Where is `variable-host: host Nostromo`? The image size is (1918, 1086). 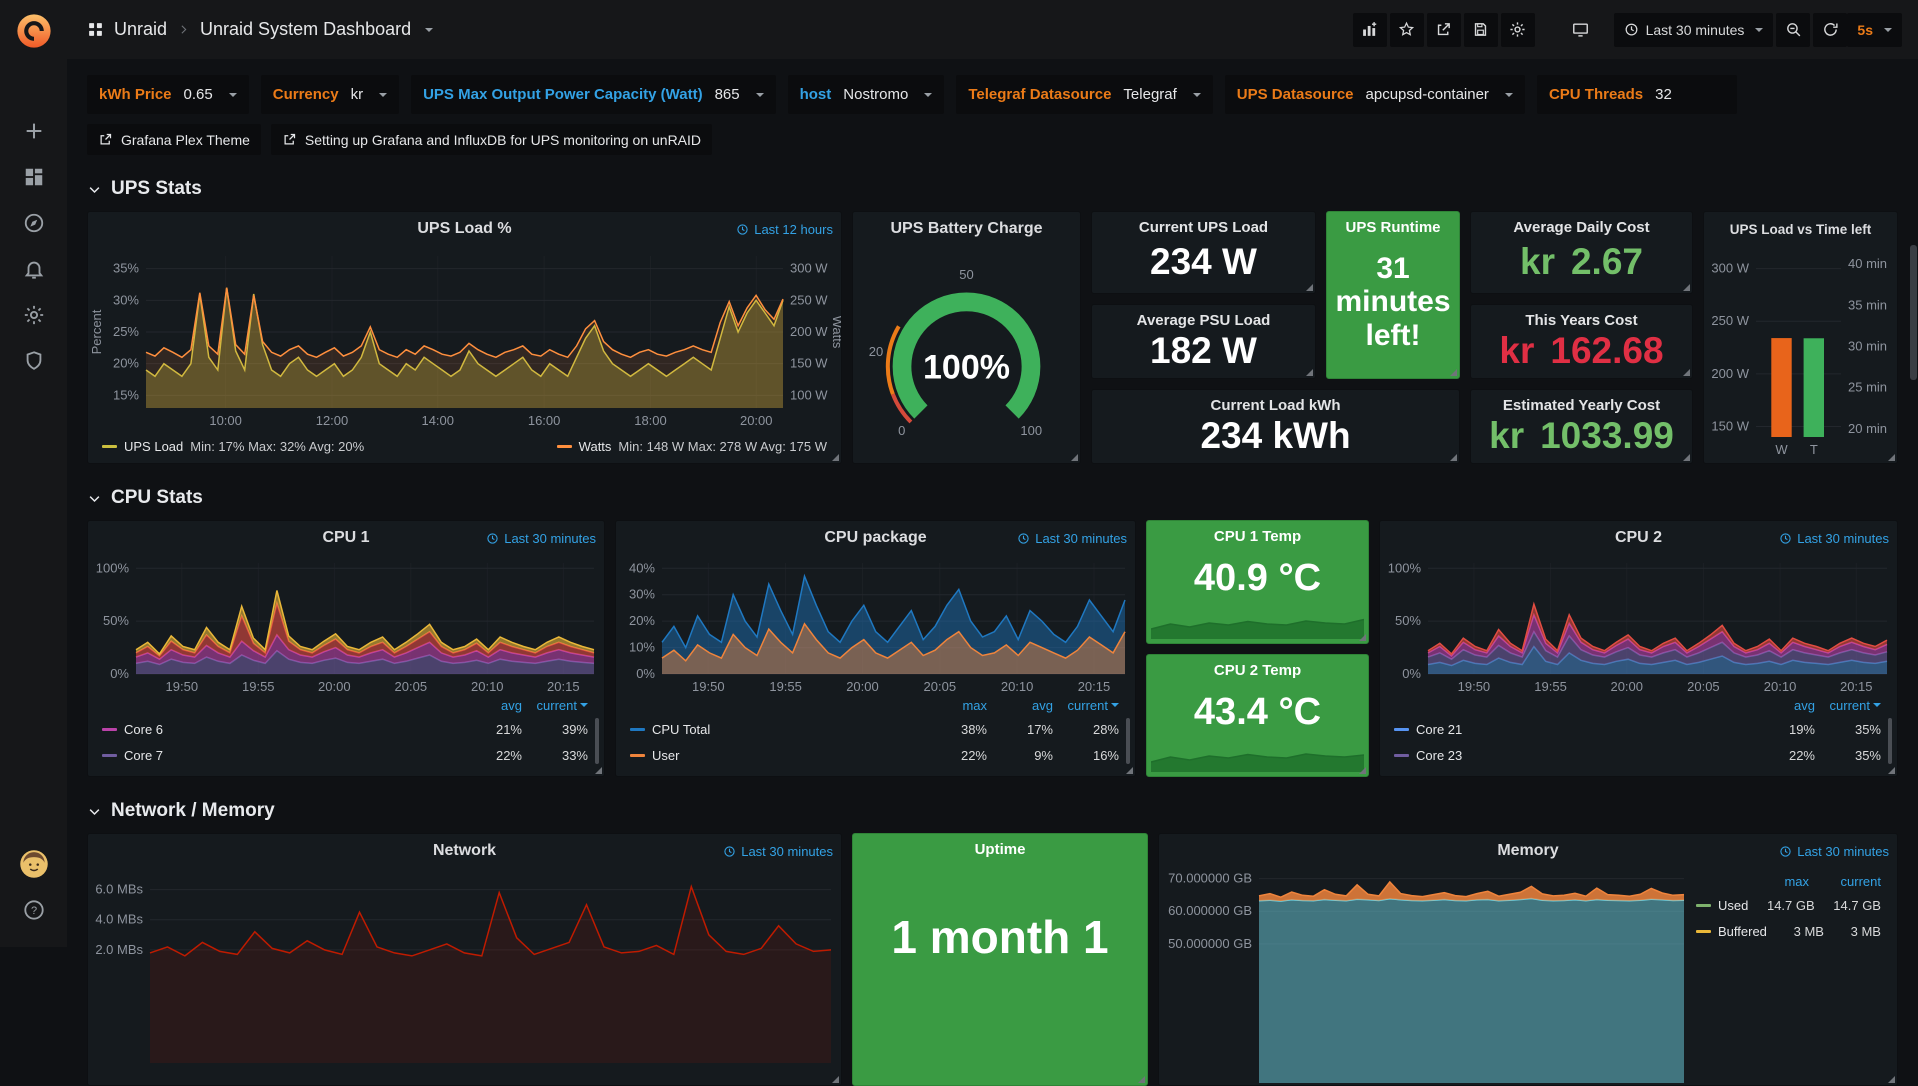 variable-host: host Nostromo is located at coordinates (866, 94).